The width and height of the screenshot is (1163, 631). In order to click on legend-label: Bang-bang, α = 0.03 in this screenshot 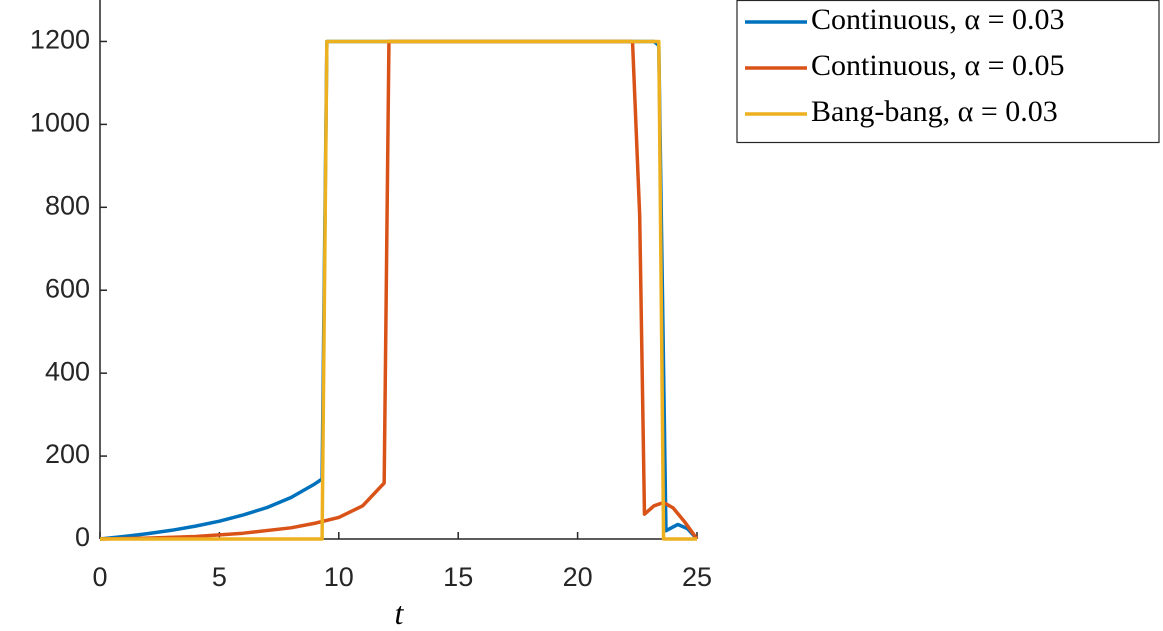, I will do `click(934, 111)`.